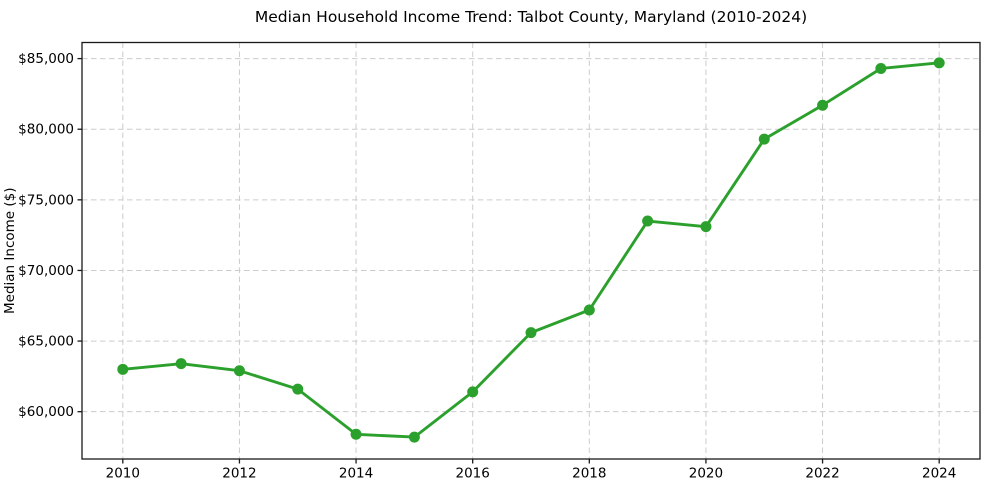 This screenshot has width=989, height=490. Describe the element at coordinates (46, 130) in the screenshot. I see `y-tick-label: $80,000` at that location.